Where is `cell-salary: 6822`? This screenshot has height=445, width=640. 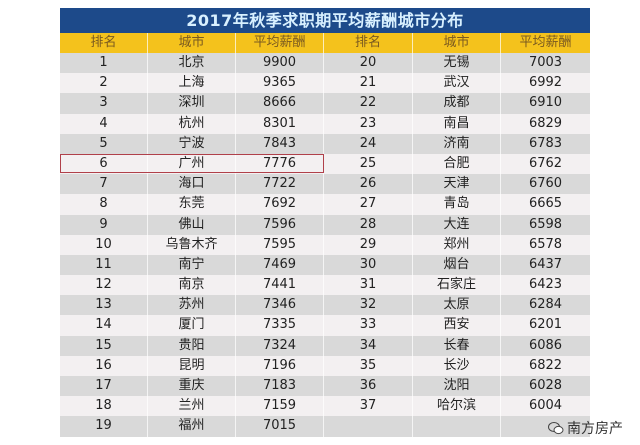
cell-salary: 6822 is located at coordinates (545, 365).